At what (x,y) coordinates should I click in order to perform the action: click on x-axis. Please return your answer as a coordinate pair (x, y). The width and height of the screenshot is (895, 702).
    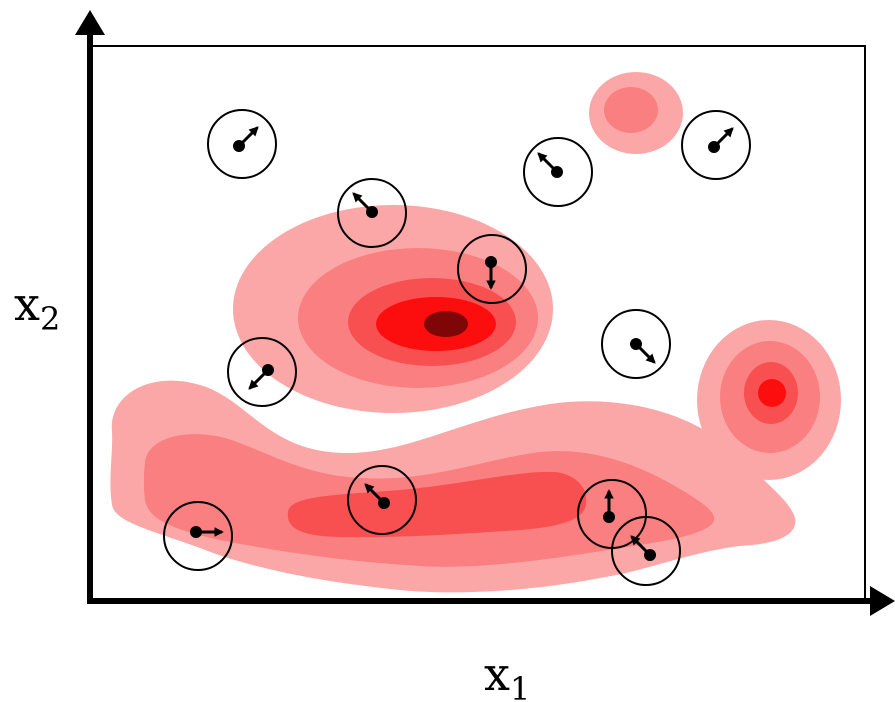
    Looking at the image, I should click on (491, 601).